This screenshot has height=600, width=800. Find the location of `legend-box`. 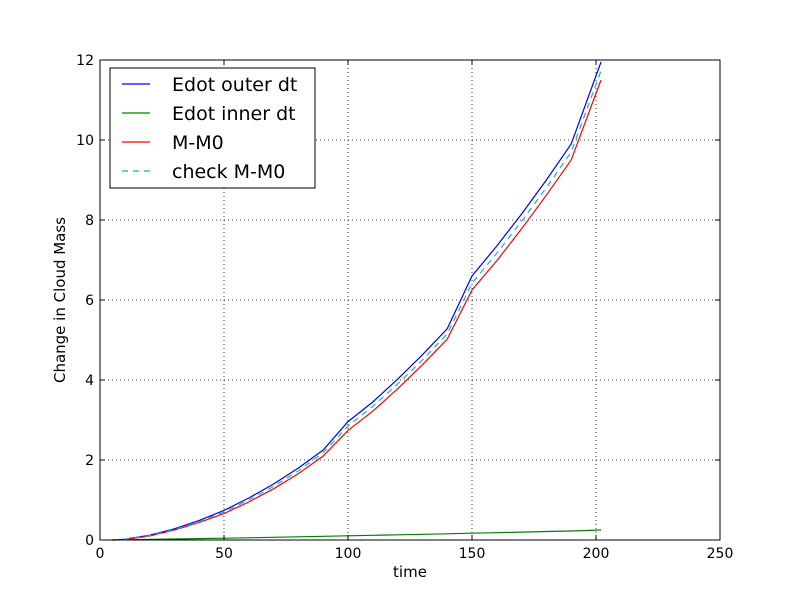

legend-box is located at coordinates (212, 128).